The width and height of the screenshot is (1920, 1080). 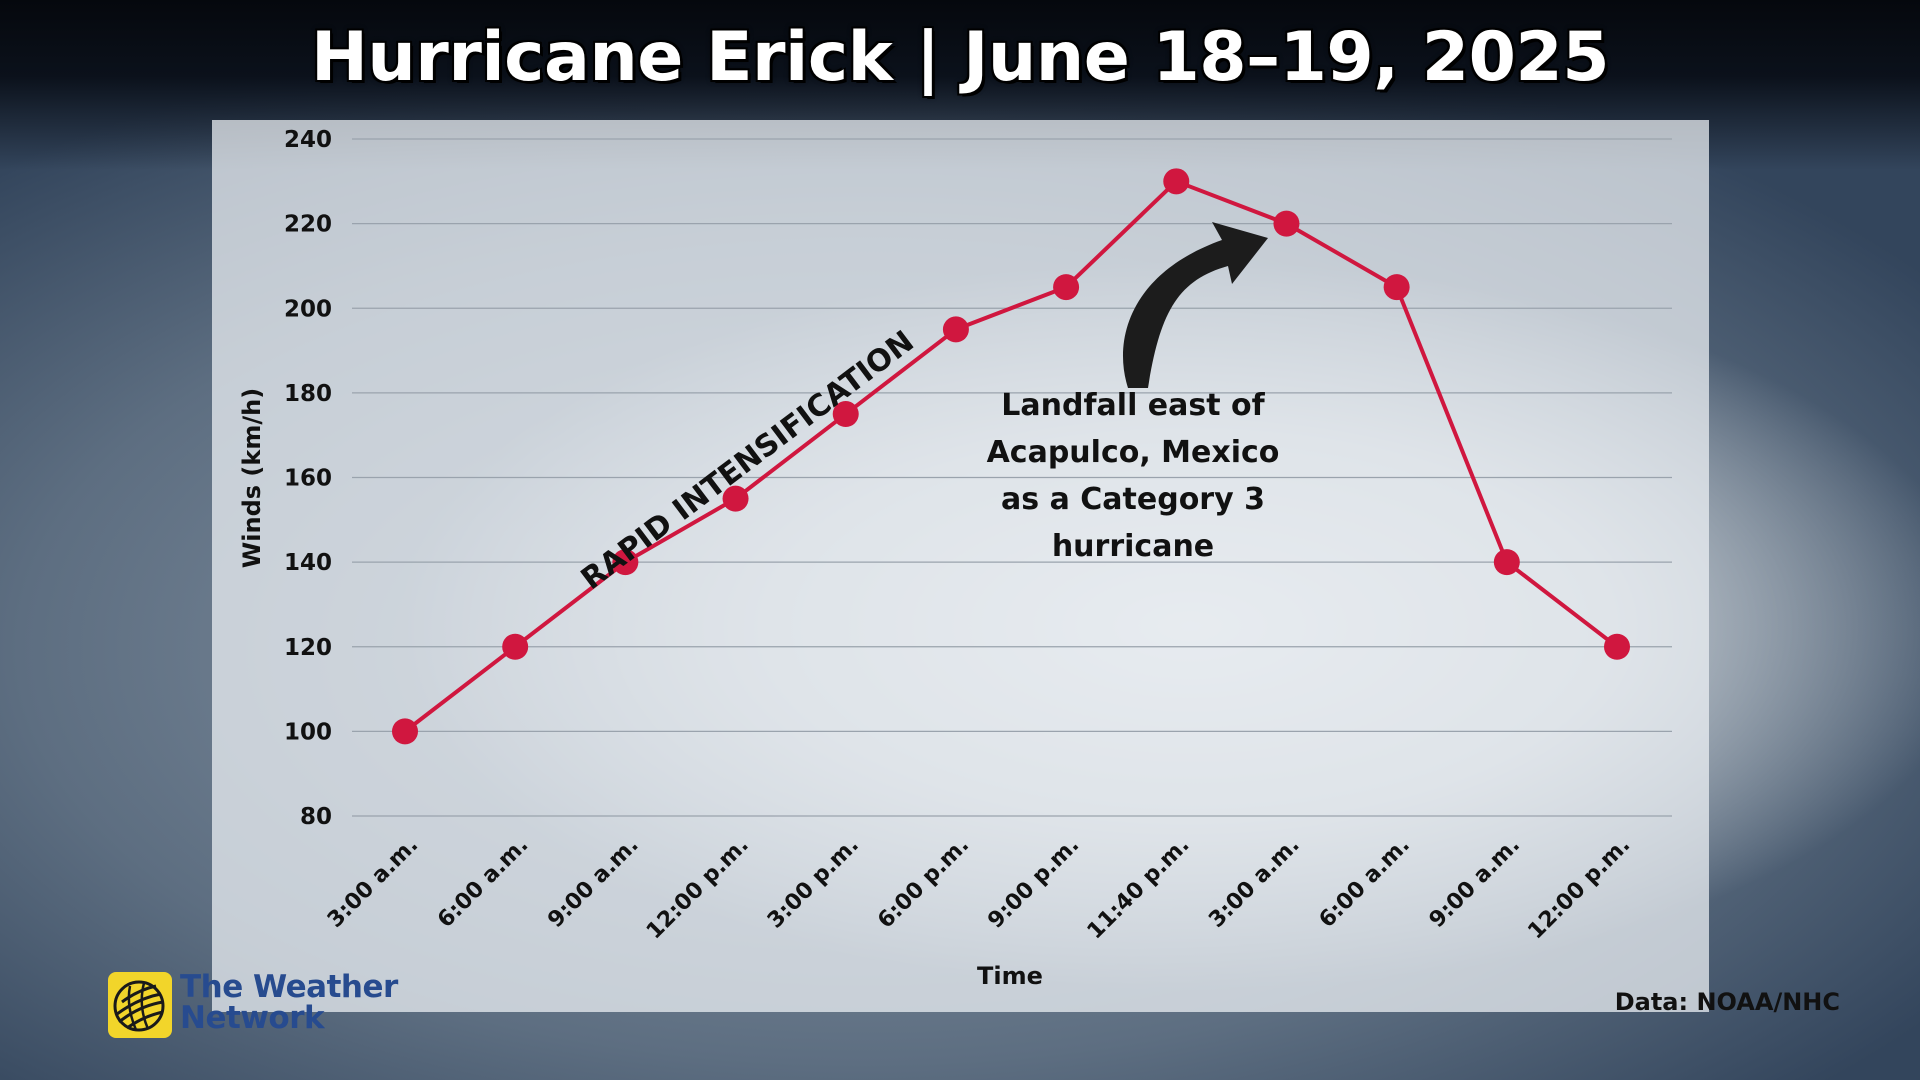 I want to click on page-title: Hurricane Erick | June 18–19, 2025, so click(x=960, y=57).